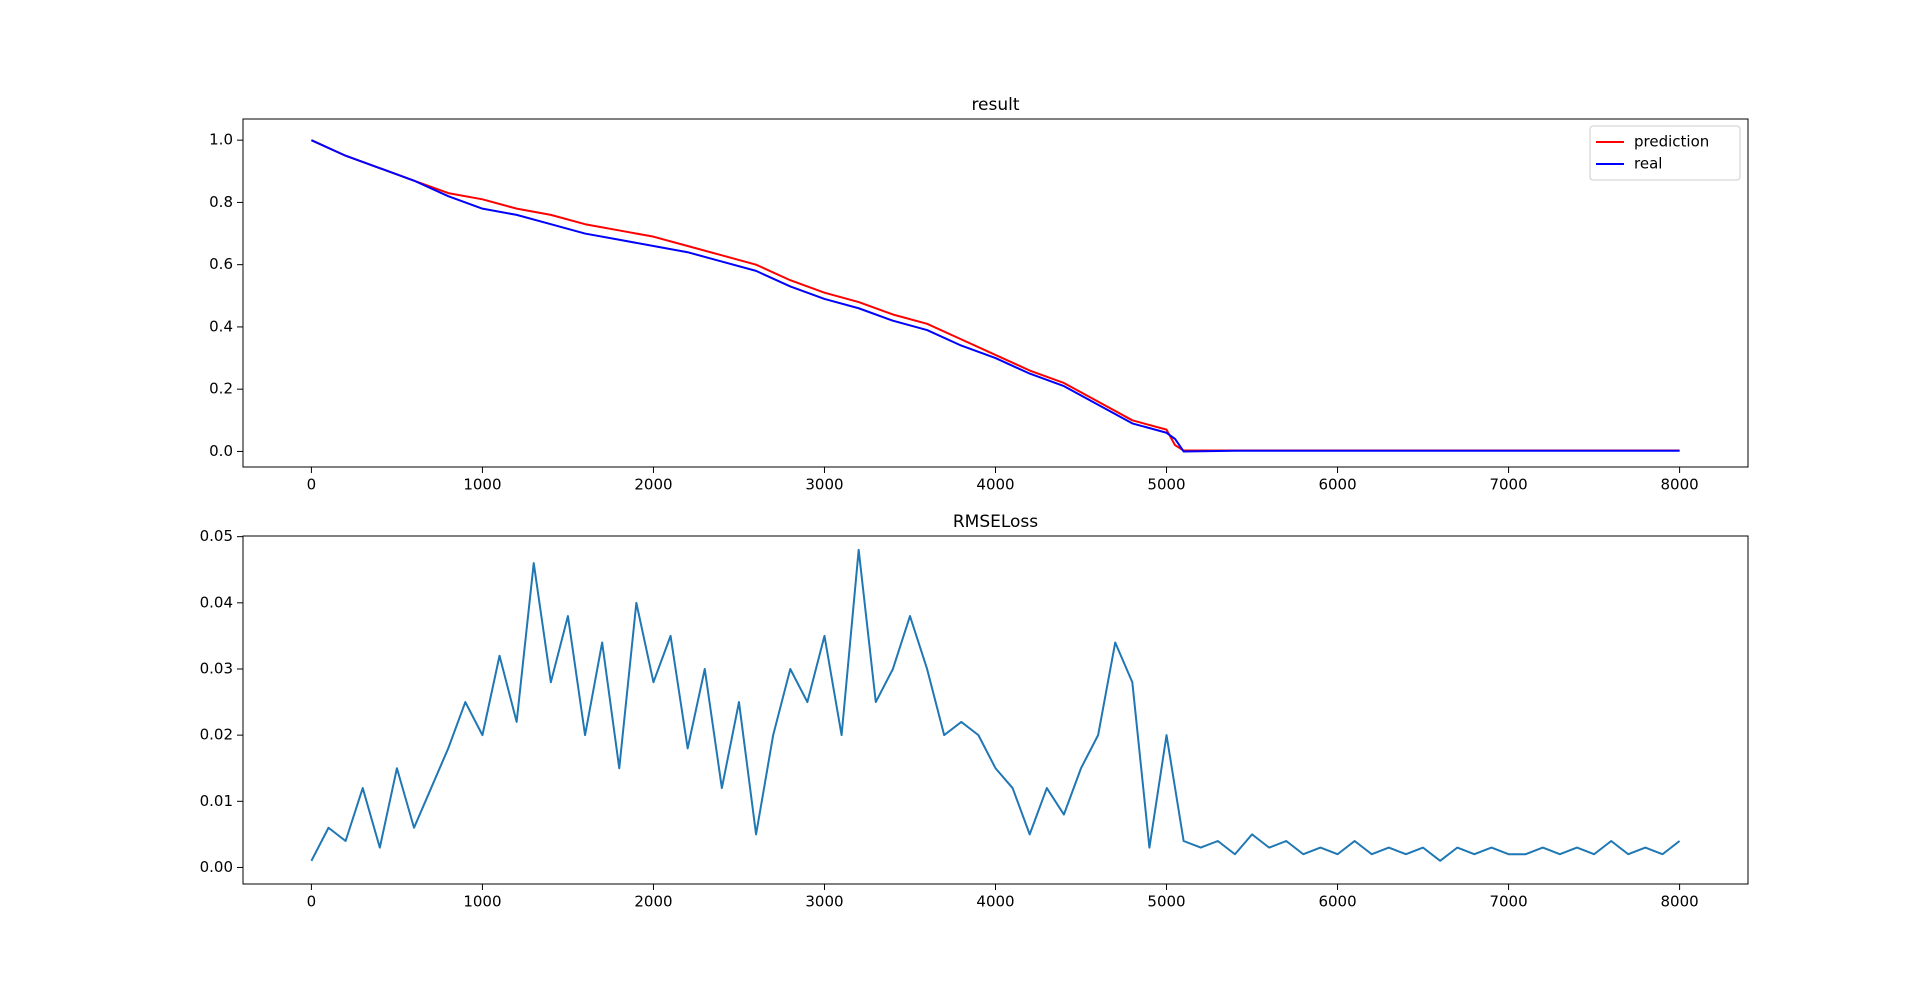 The image size is (1920, 982). What do you see at coordinates (216, 867) in the screenshot?
I see `y-tick-label: 0.00` at bounding box center [216, 867].